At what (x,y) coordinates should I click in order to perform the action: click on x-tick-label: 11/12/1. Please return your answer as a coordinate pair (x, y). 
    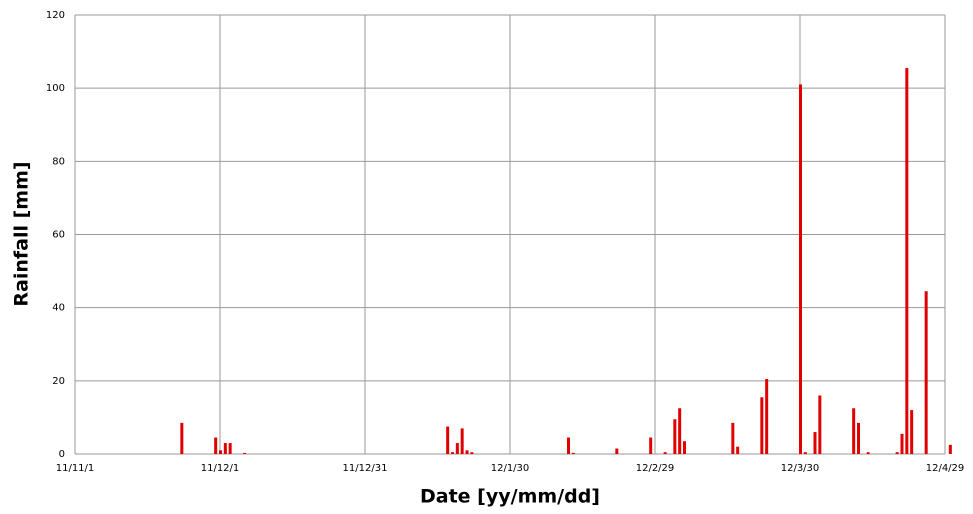
    Looking at the image, I should click on (220, 468).